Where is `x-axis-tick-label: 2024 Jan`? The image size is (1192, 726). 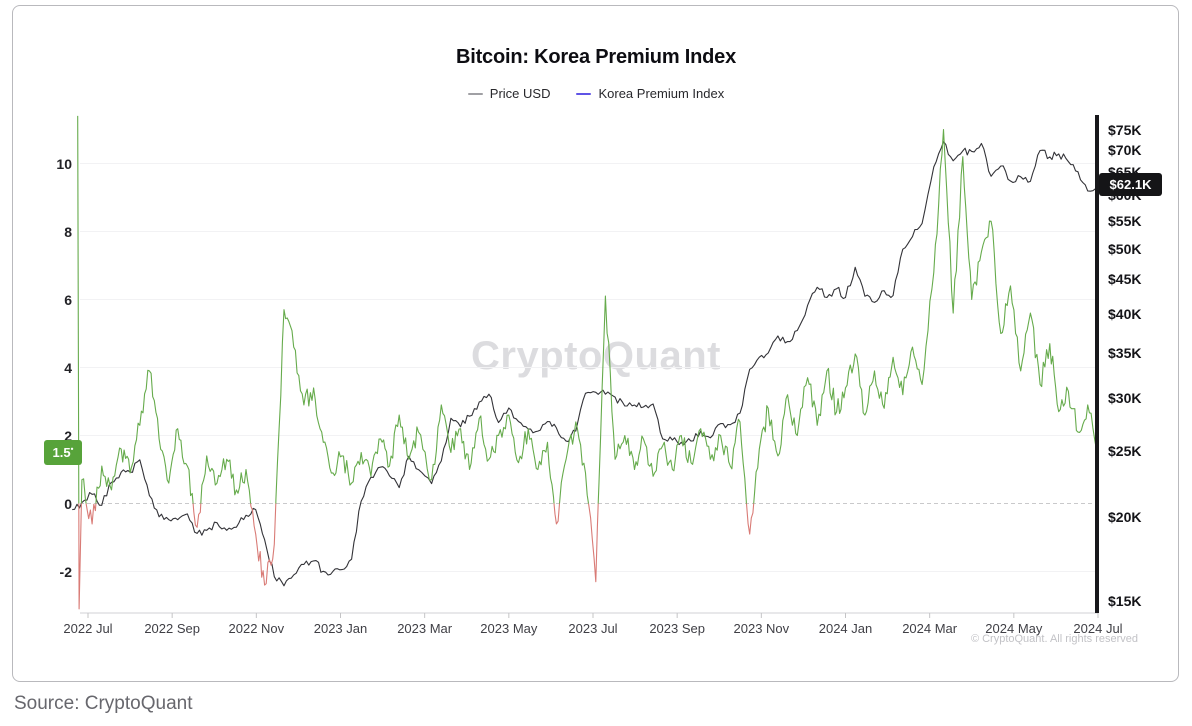
x-axis-tick-label: 2024 Jan is located at coordinates (845, 628).